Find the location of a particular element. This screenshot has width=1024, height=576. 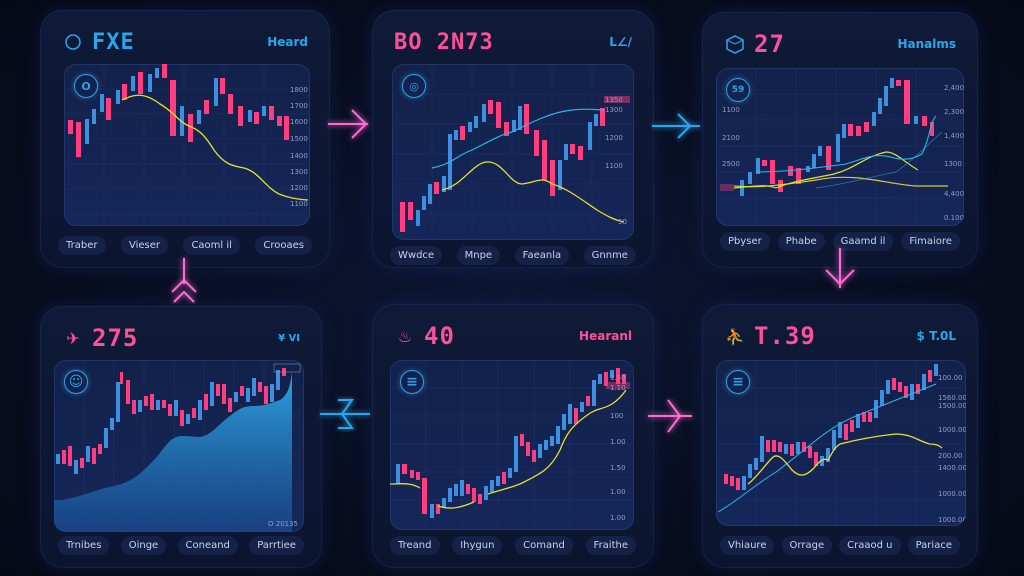

chart-canvas: 1350 1300 1200 1100 50 is located at coordinates (513, 152).